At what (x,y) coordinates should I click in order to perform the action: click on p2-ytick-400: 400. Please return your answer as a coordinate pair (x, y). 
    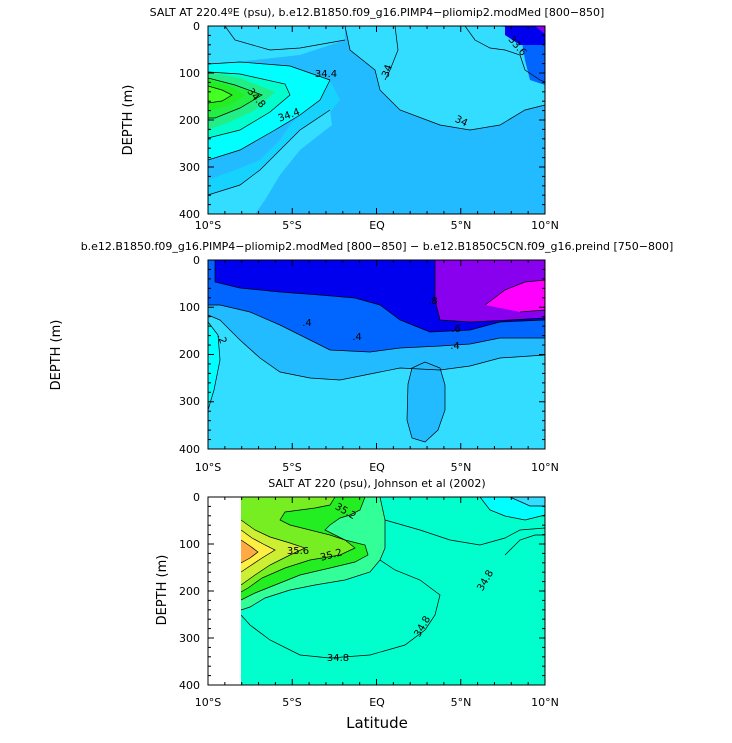
    Looking at the image, I should click on (189, 449).